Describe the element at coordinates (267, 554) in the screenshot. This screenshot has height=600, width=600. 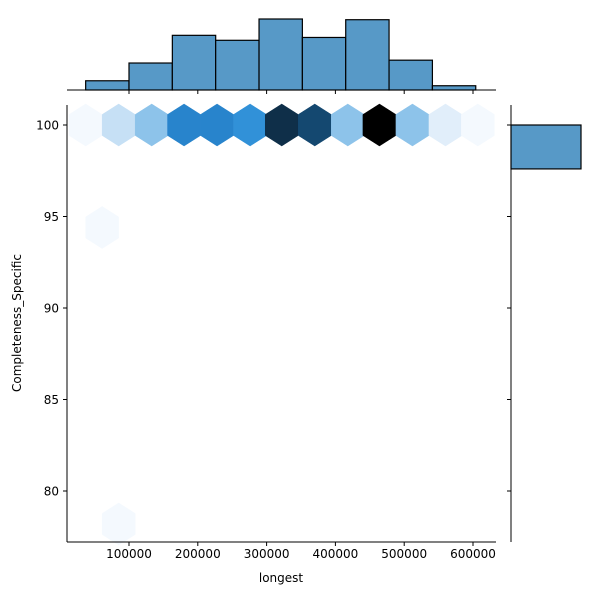
I see `x-tick-label: 300000` at that location.